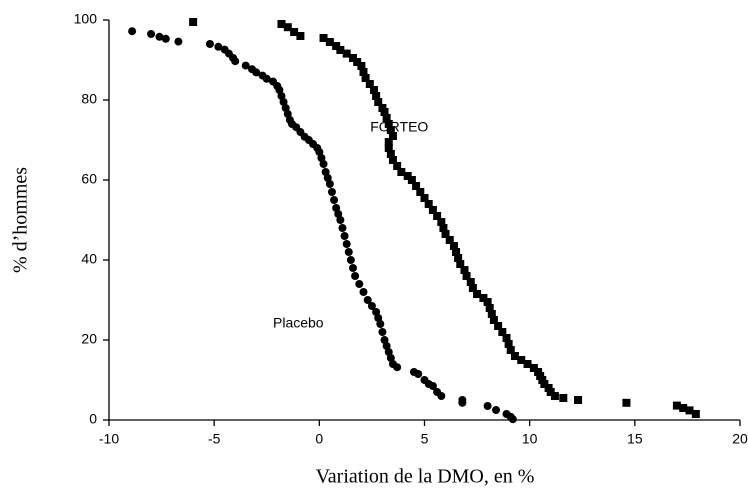 The width and height of the screenshot is (748, 497). What do you see at coordinates (21, 220) in the screenshot?
I see `y-axis-title: % d’hommes` at bounding box center [21, 220].